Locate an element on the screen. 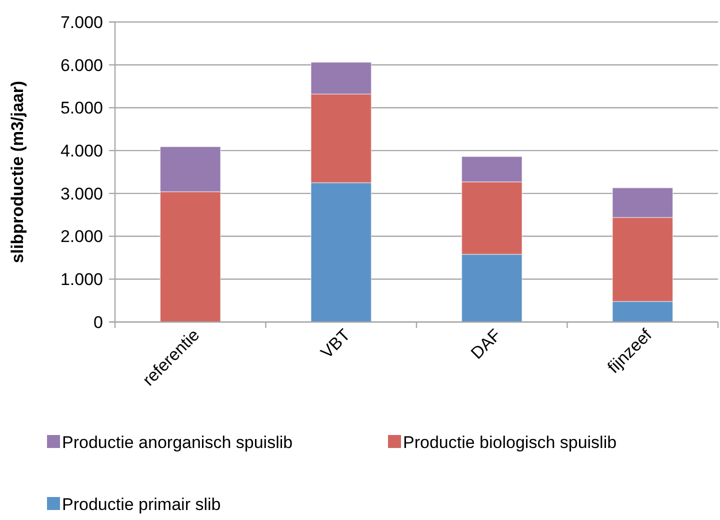 This screenshot has width=720, height=520. y-tick-label: 1.000 is located at coordinates (81, 280).